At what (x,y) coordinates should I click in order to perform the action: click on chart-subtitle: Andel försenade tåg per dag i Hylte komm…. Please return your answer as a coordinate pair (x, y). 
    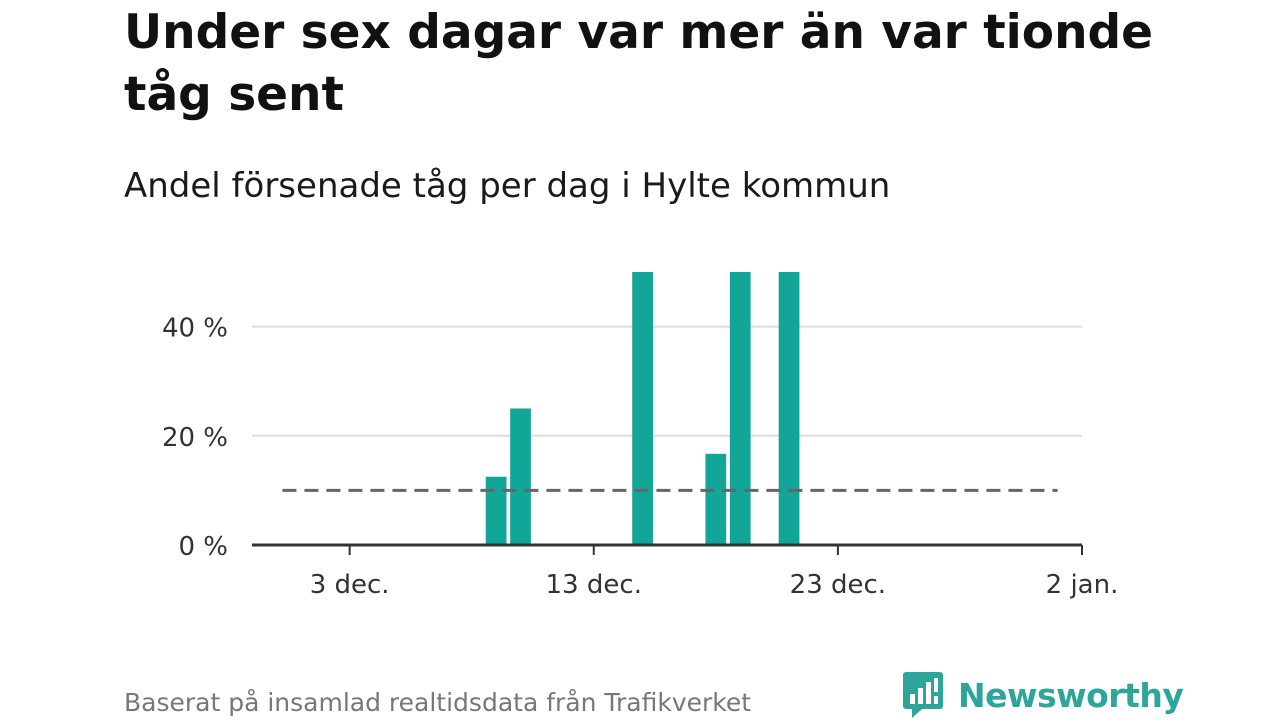
    Looking at the image, I should click on (507, 186).